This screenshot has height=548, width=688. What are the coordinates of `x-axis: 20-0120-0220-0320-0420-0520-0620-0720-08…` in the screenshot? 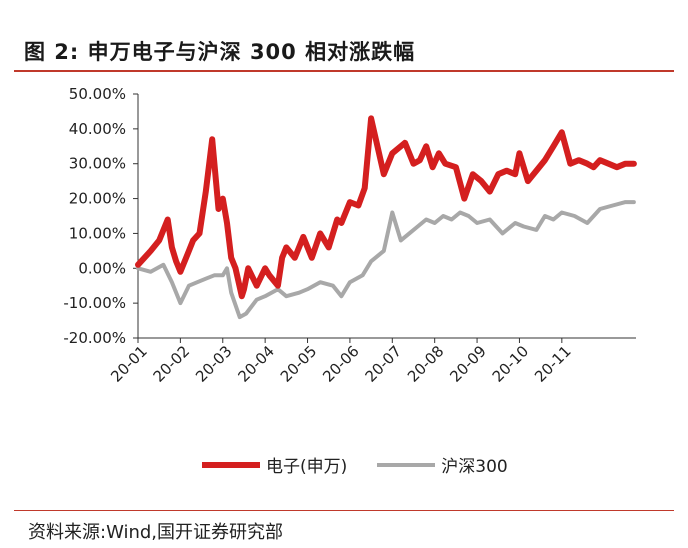 It's located at (371, 361).